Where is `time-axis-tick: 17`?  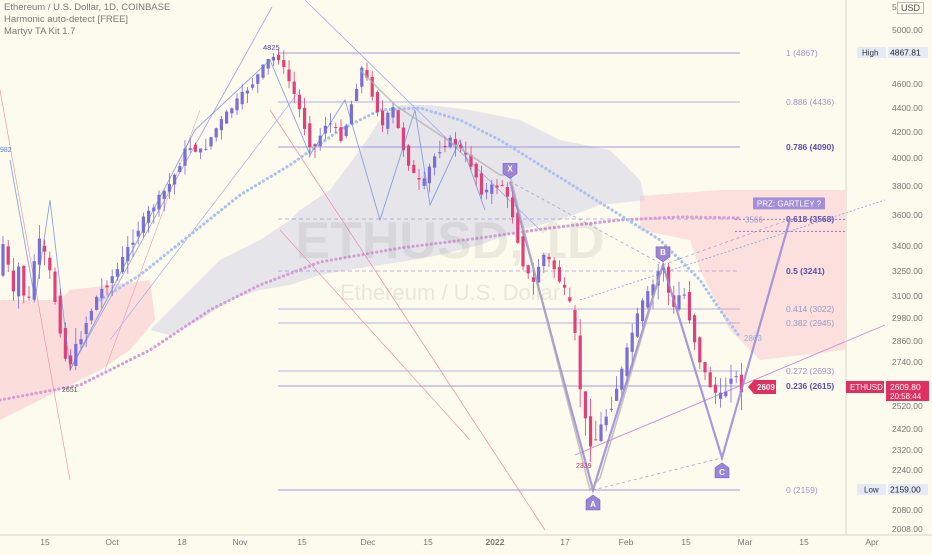
time-axis-tick: 17 is located at coordinates (565, 542).